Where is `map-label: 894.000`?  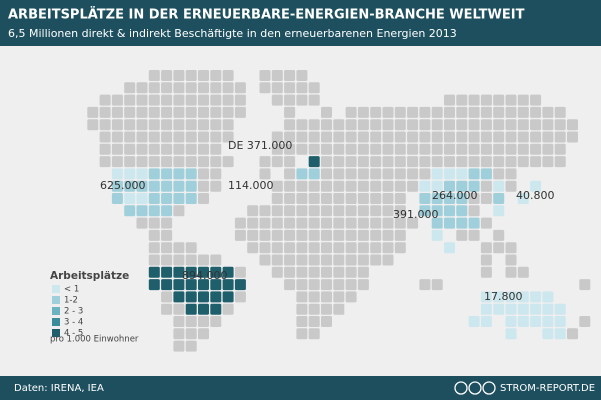 map-label: 894.000 is located at coordinates (205, 275).